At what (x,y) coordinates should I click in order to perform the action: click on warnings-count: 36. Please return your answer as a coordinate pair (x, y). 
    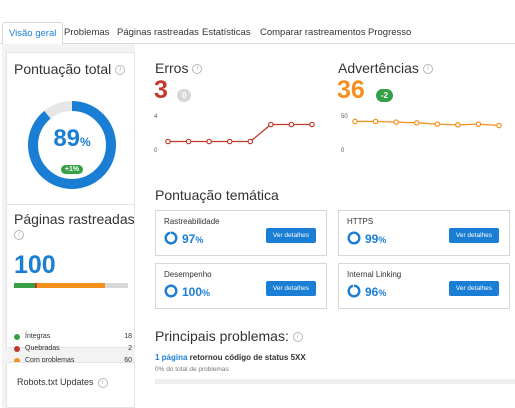
    Looking at the image, I should click on (351, 90).